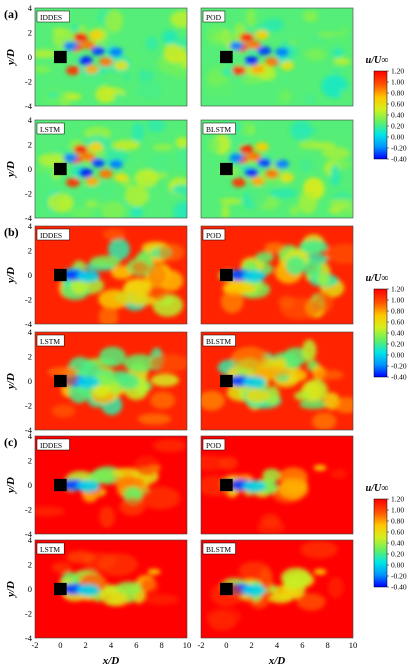 This screenshot has width=419, height=669. What do you see at coordinates (397, 543) in the screenshot?
I see `colorbar-tick-label: 0.40` at bounding box center [397, 543].